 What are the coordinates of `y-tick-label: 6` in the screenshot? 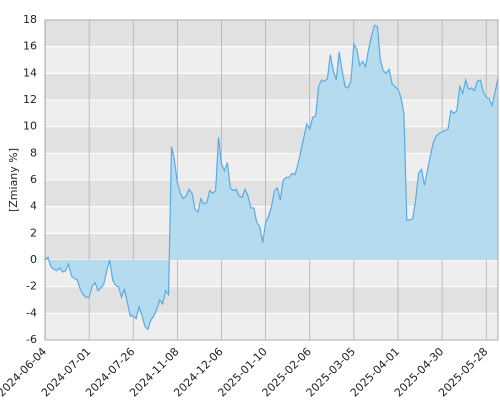 It's located at (33, 179).